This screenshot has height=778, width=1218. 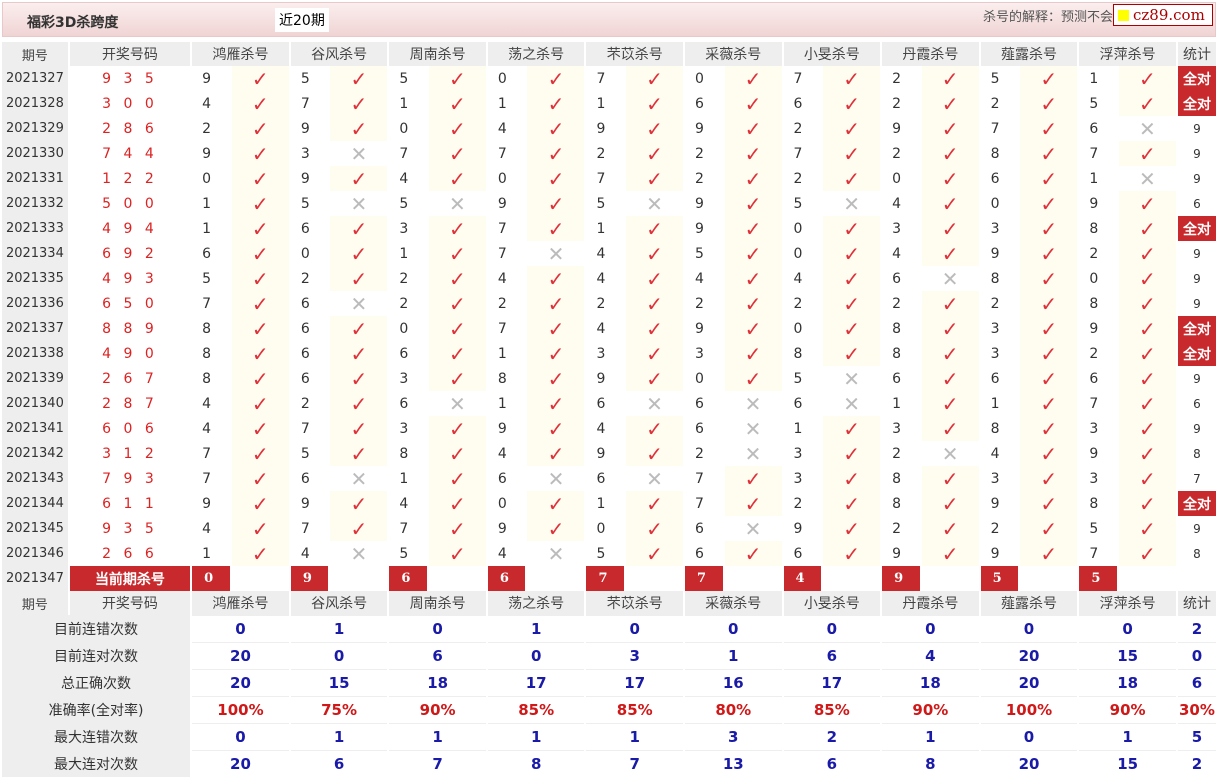 What do you see at coordinates (35, 378) in the screenshot?
I see `period-cell: 2021339` at bounding box center [35, 378].